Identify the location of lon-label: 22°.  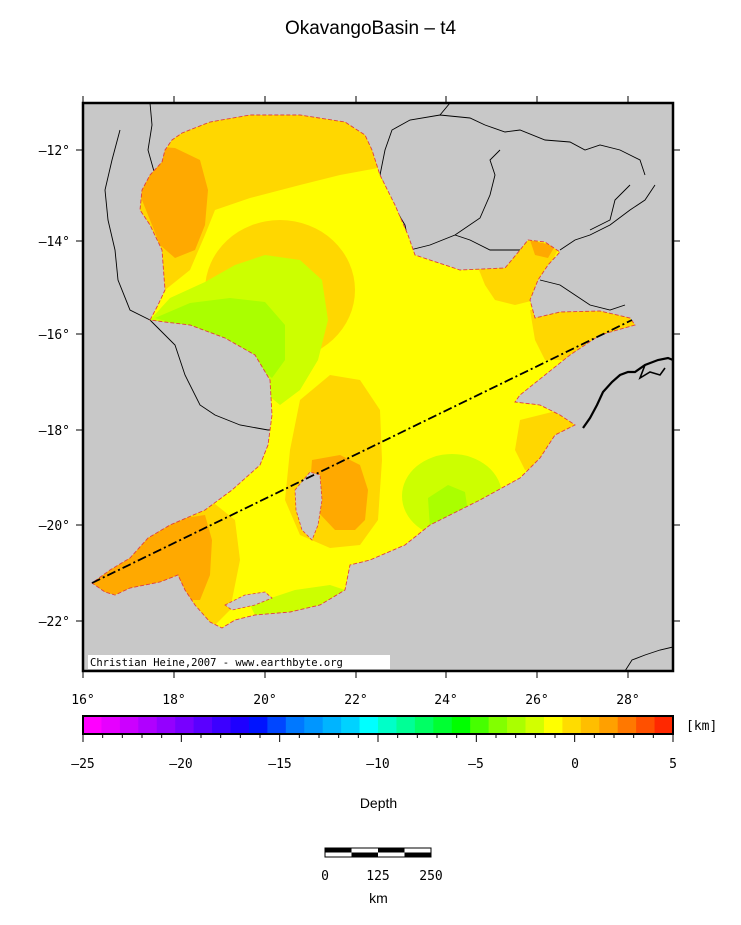
(355, 700).